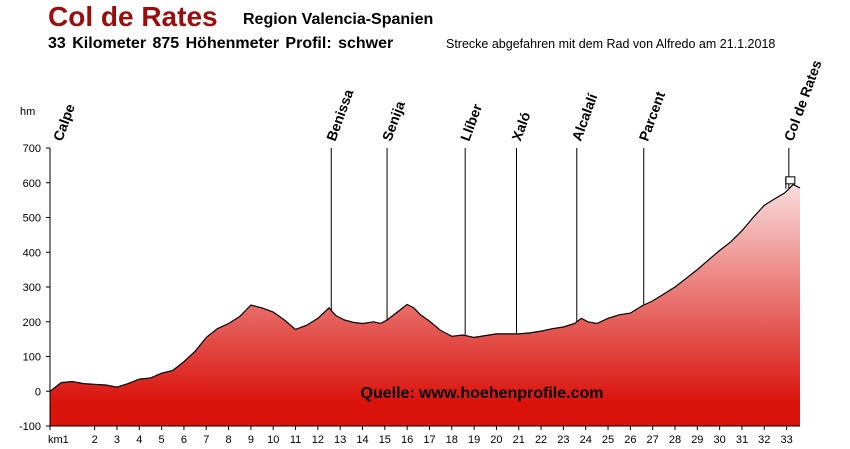 This screenshot has height=449, width=850. I want to click on x-tick-label: 6, so click(184, 440).